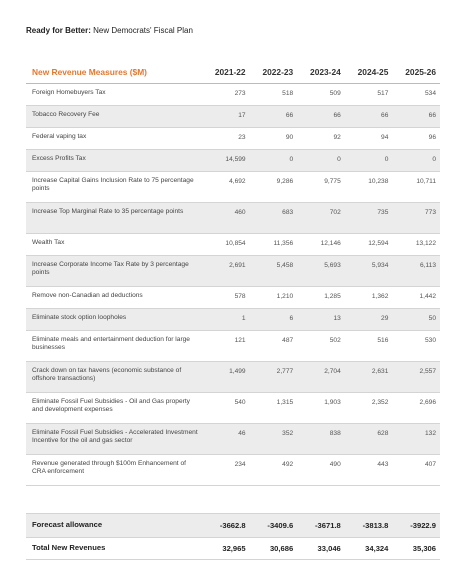 The height and width of the screenshot is (581, 462). What do you see at coordinates (321, 408) in the screenshot?
I see `row-value: 1,903` at bounding box center [321, 408].